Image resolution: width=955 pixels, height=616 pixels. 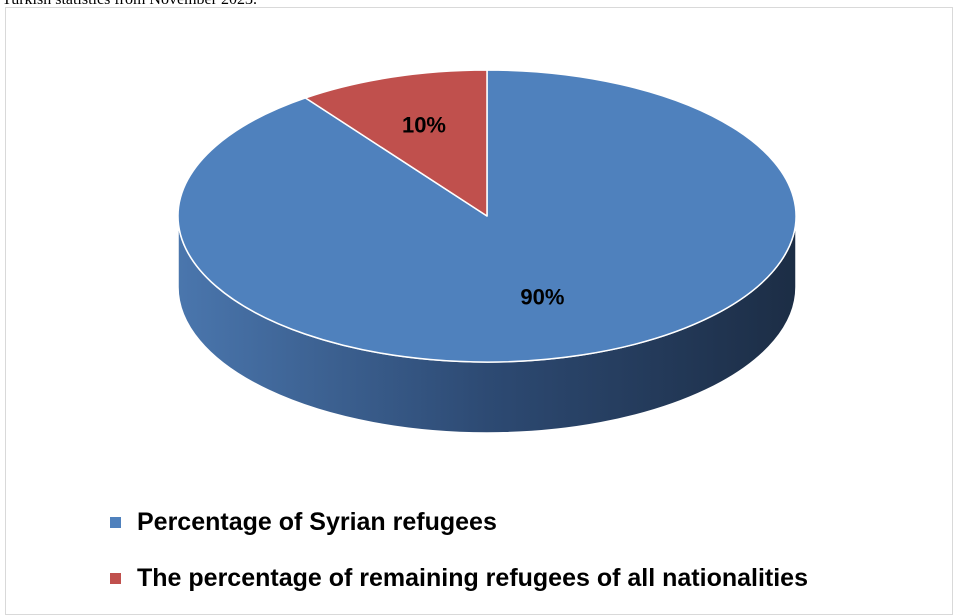 What do you see at coordinates (129, 4) in the screenshot?
I see `chart-caption: Turkish statistics from November 2023.` at bounding box center [129, 4].